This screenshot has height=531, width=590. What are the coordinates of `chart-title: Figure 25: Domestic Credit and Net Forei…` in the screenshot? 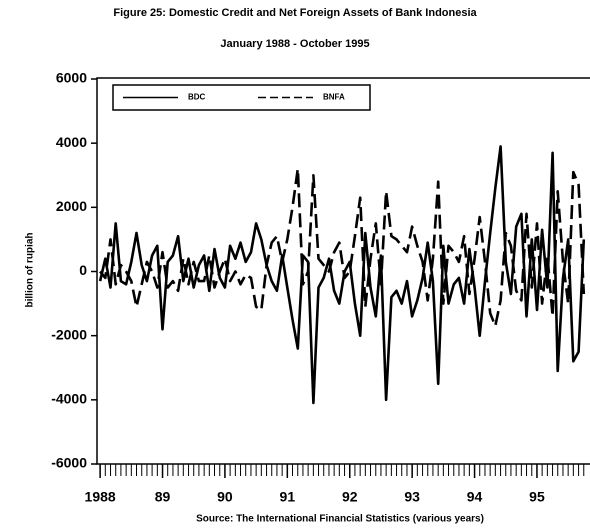 It's located at (295, 13).